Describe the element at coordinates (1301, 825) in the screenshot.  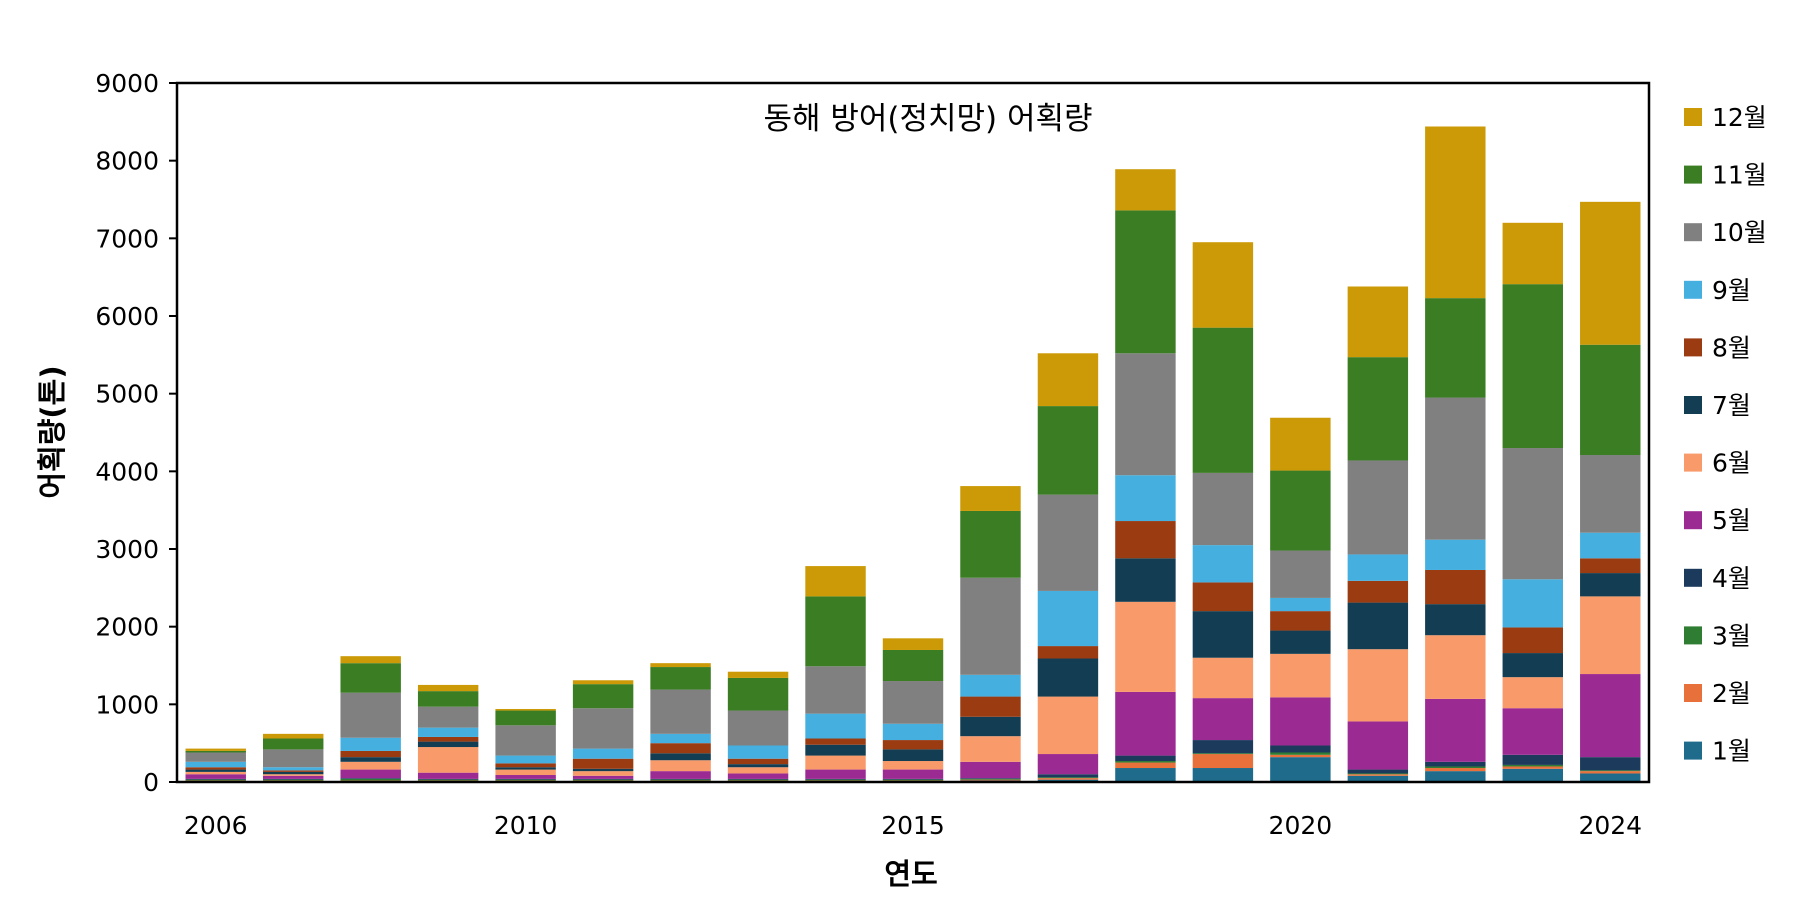
I see `x-tick-label: 2020` at that location.